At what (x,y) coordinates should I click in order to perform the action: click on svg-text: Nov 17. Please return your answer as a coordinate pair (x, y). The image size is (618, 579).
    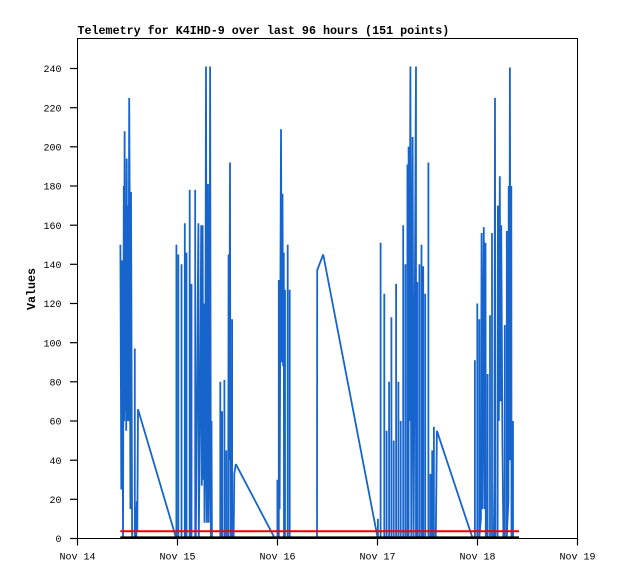
    Looking at the image, I should click on (377, 558).